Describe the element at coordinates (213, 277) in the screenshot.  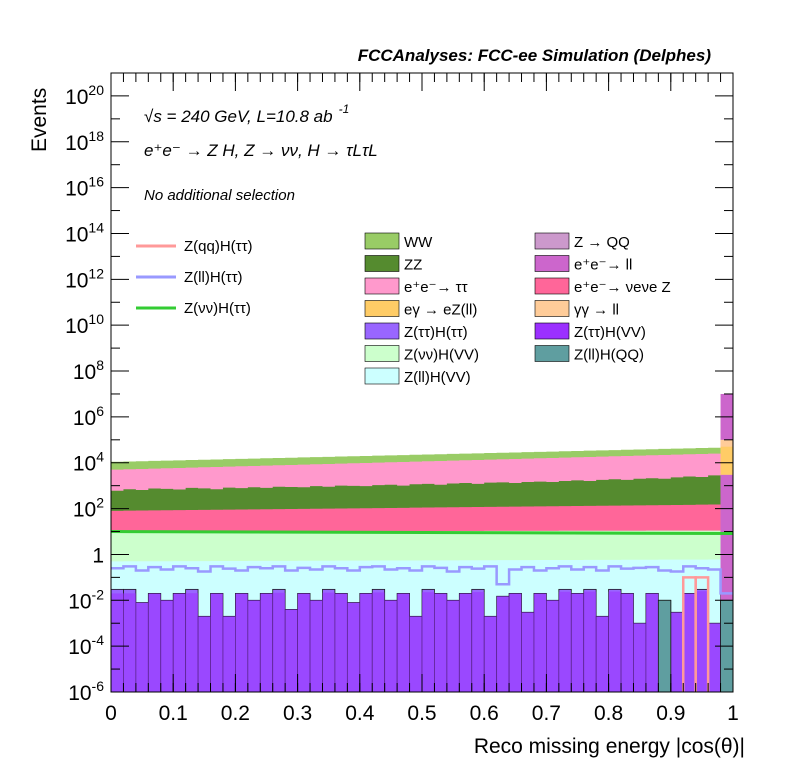
I see `legend-label: Z(ll)H(ττ)` at that location.